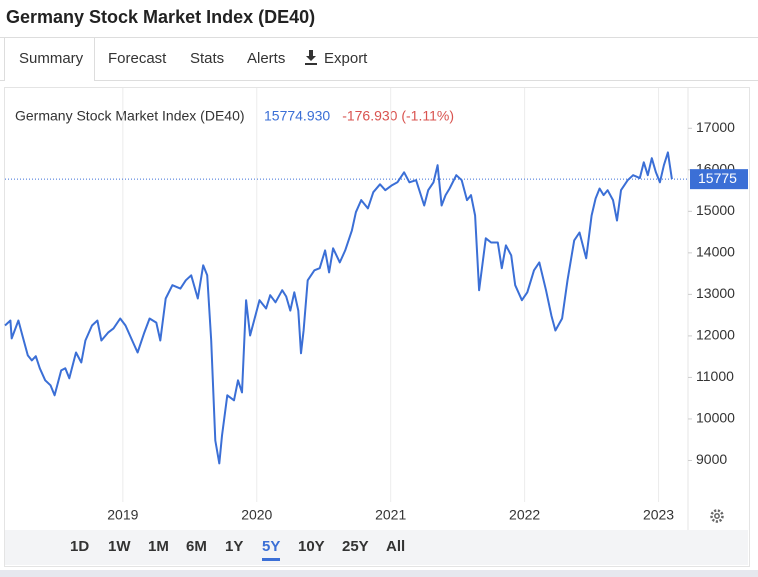 Image resolution: width=758 pixels, height=577 pixels. Describe the element at coordinates (658, 515) in the screenshot. I see `x-tick-label: 2023` at that location.